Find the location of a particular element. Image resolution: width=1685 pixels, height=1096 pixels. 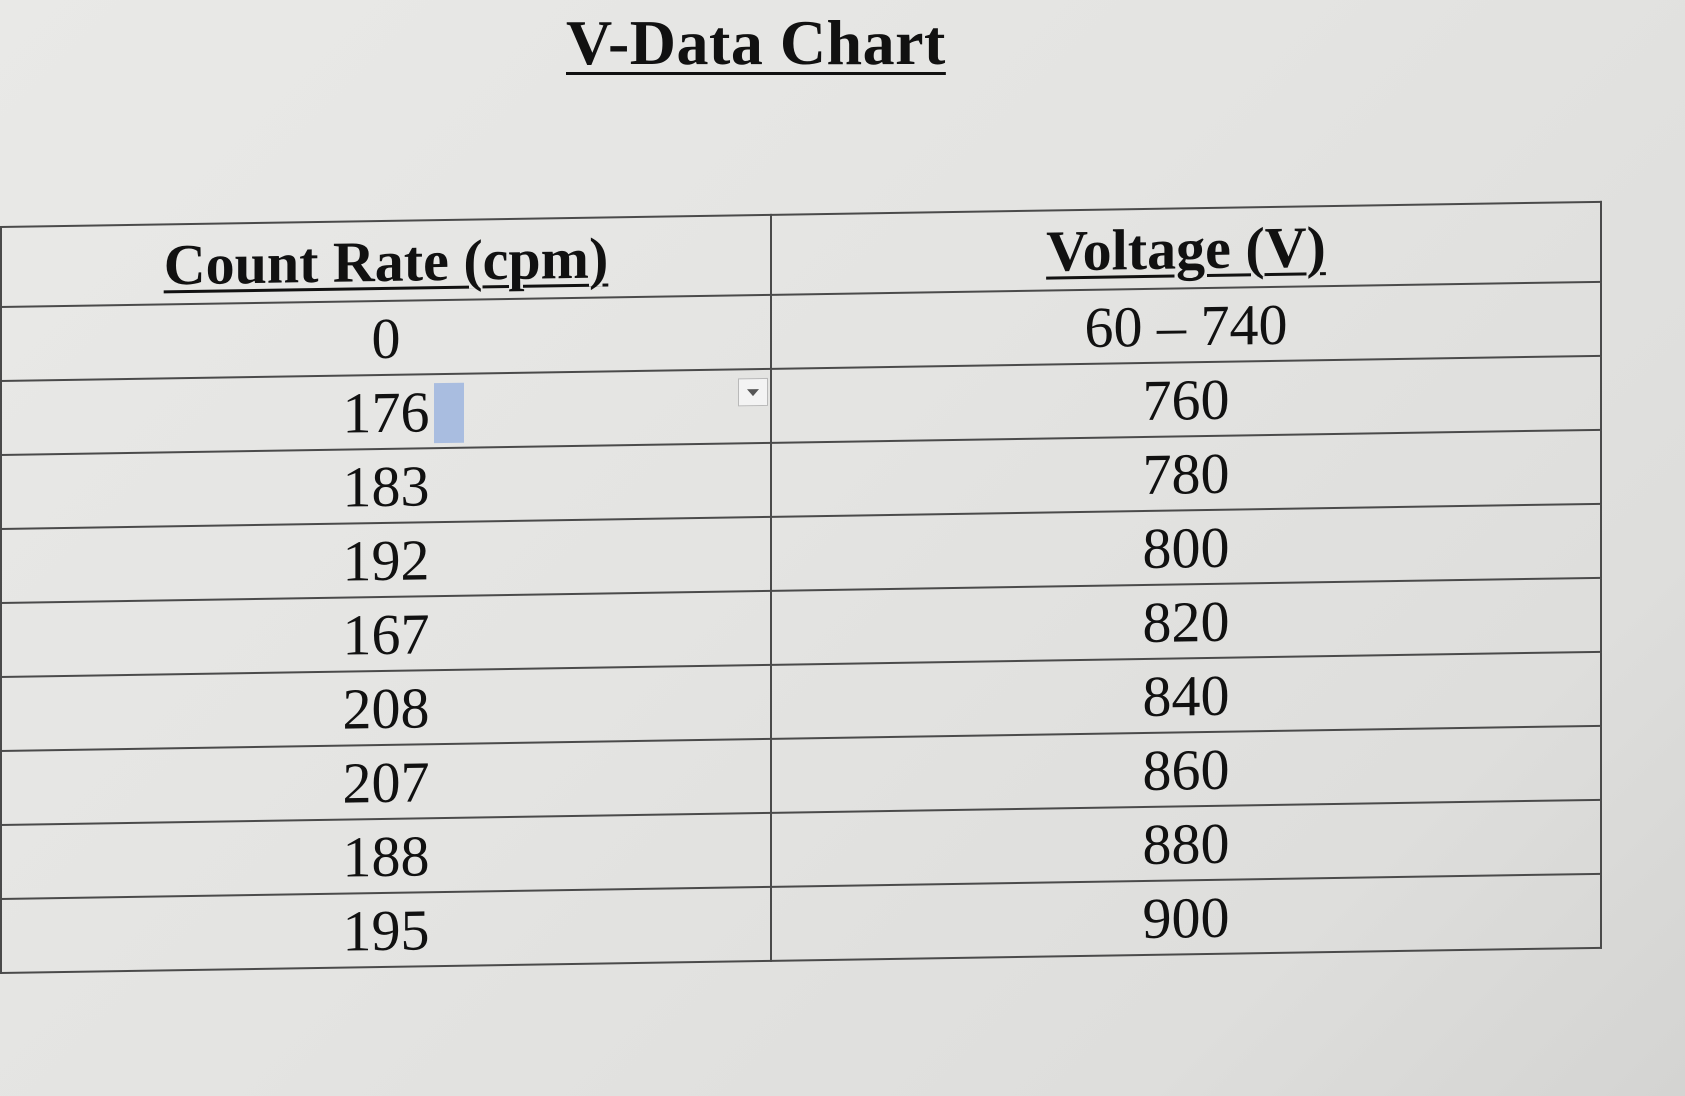

table-cell-count-rate: 207 is located at coordinates (386, 781).